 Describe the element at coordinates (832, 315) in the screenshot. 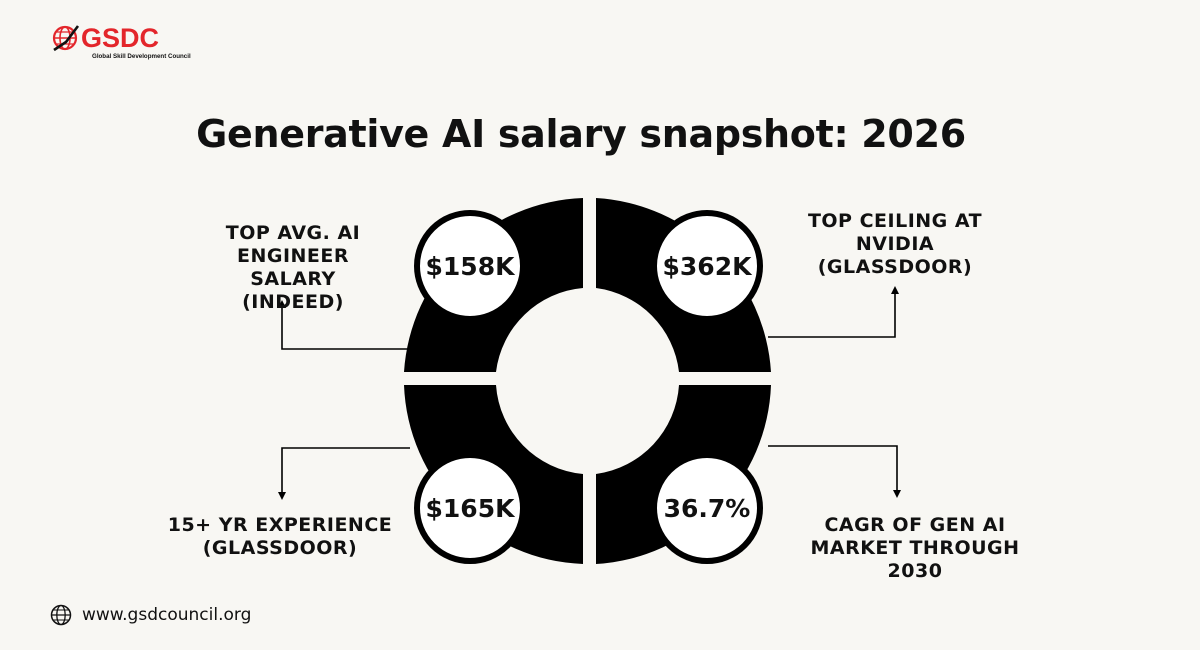

I see `connector-top-right` at that location.